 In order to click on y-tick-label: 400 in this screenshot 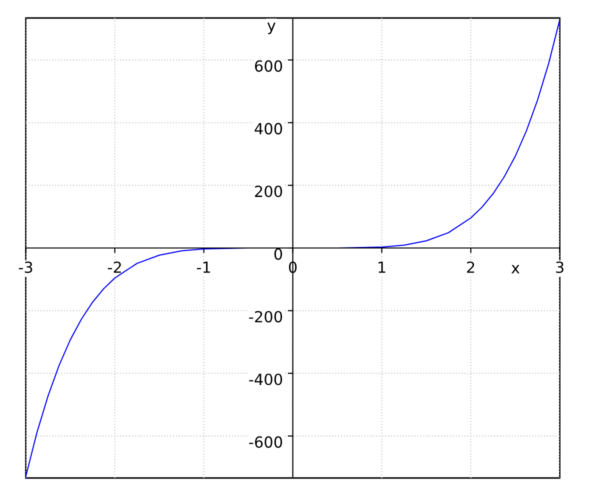, I will do `click(268, 128)`.